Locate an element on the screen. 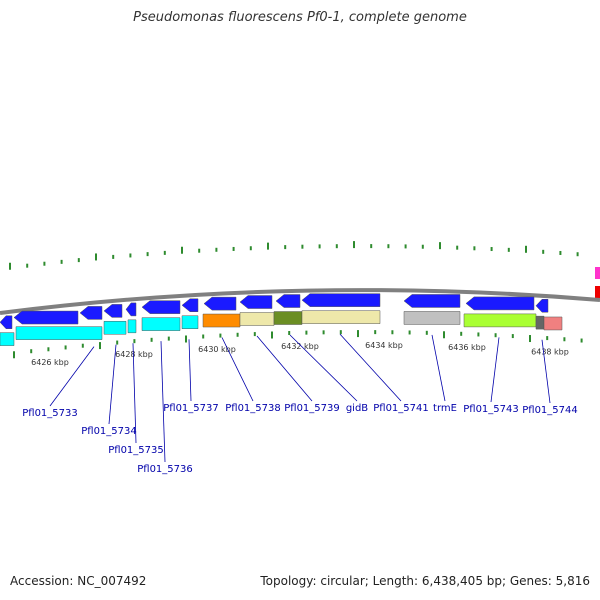  gene-label: Pfl01_5734 is located at coordinates (109, 431).